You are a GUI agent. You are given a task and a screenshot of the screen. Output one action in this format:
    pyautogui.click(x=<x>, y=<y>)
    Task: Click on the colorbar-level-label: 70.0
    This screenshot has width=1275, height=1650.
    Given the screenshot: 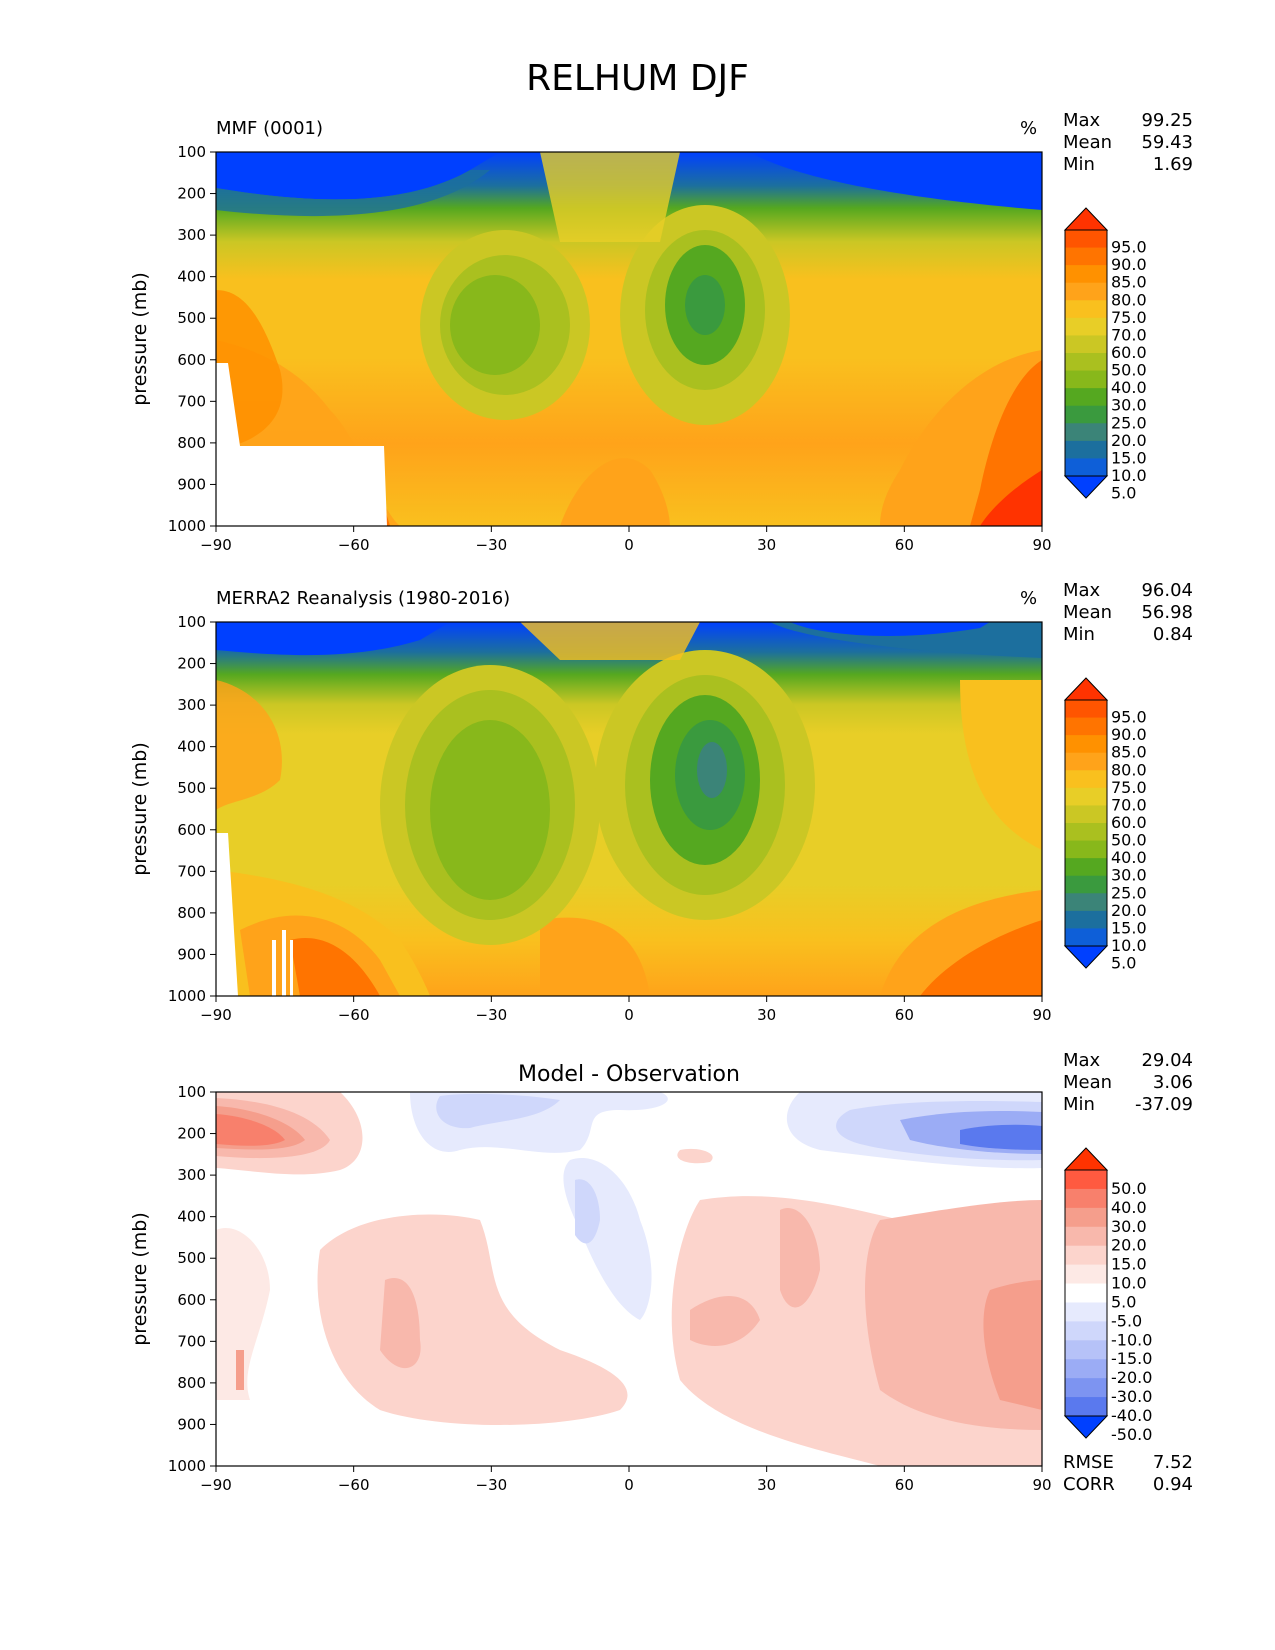 What is the action you would take?
    pyautogui.click(x=1129, y=804)
    